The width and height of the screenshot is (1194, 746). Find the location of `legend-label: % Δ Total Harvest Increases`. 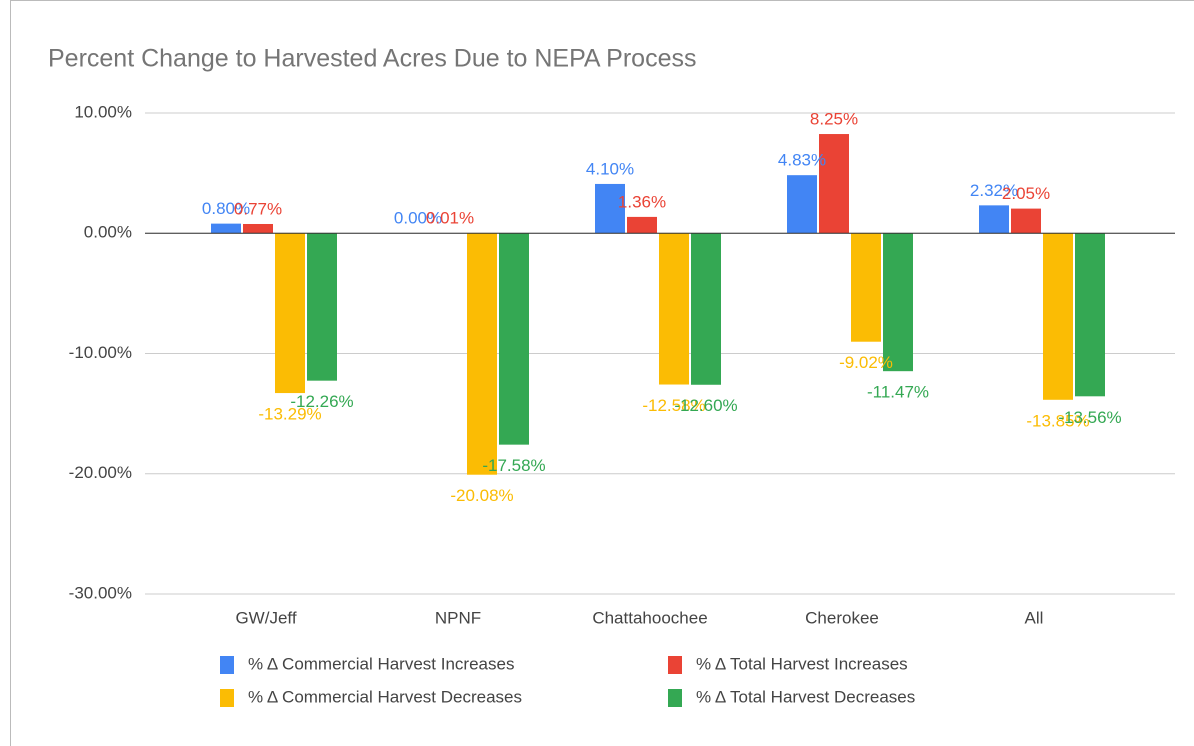

legend-label: % Δ Total Harvest Increases is located at coordinates (802, 663).